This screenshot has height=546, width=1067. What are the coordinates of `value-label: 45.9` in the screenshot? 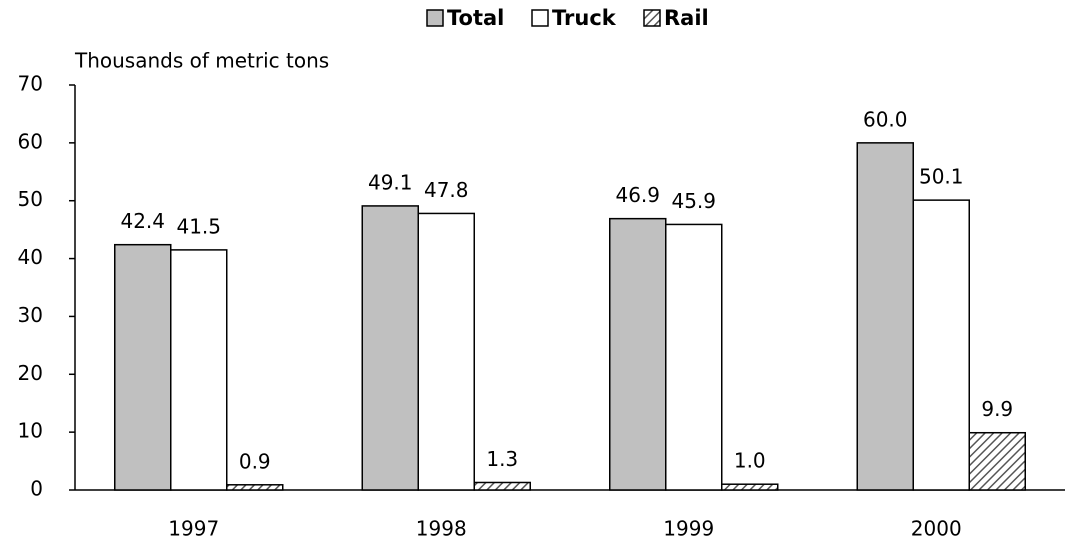 It's located at (693, 201).